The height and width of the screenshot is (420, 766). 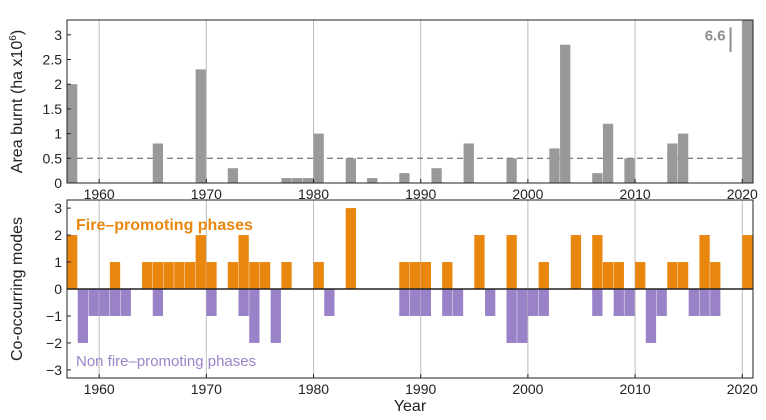 What do you see at coordinates (54, 370) in the screenshot?
I see `bottom-y-tick-label: −3` at bounding box center [54, 370].